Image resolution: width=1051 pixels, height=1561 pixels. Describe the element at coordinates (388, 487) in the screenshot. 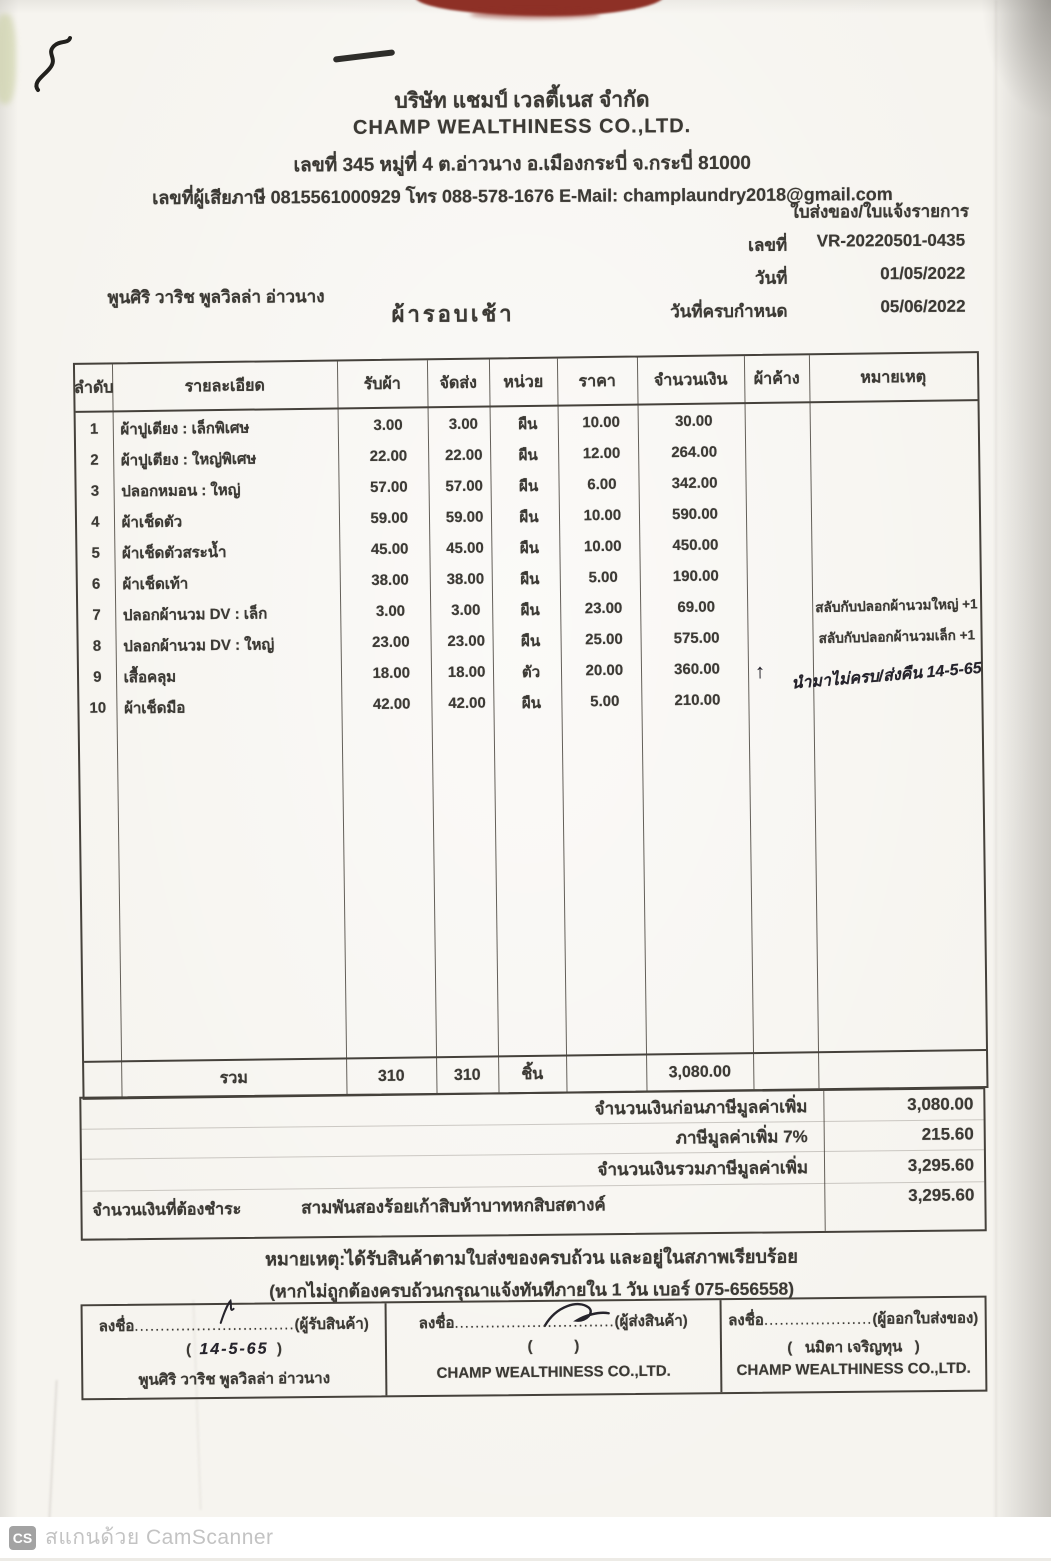

I see `cell-received: 57.00` at that location.